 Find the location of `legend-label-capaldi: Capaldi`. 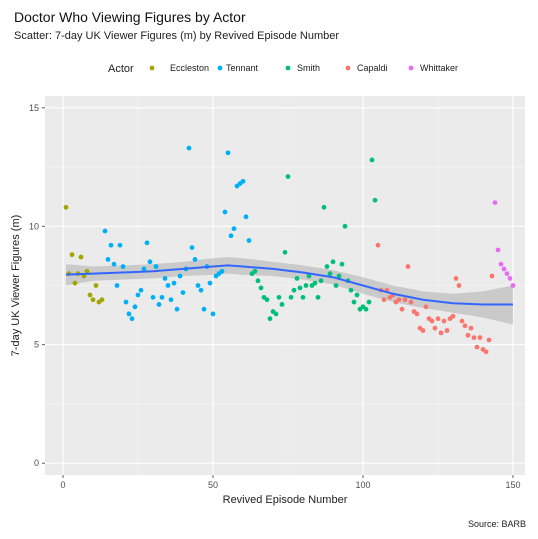

legend-label-capaldi: Capaldi is located at coordinates (372, 68).